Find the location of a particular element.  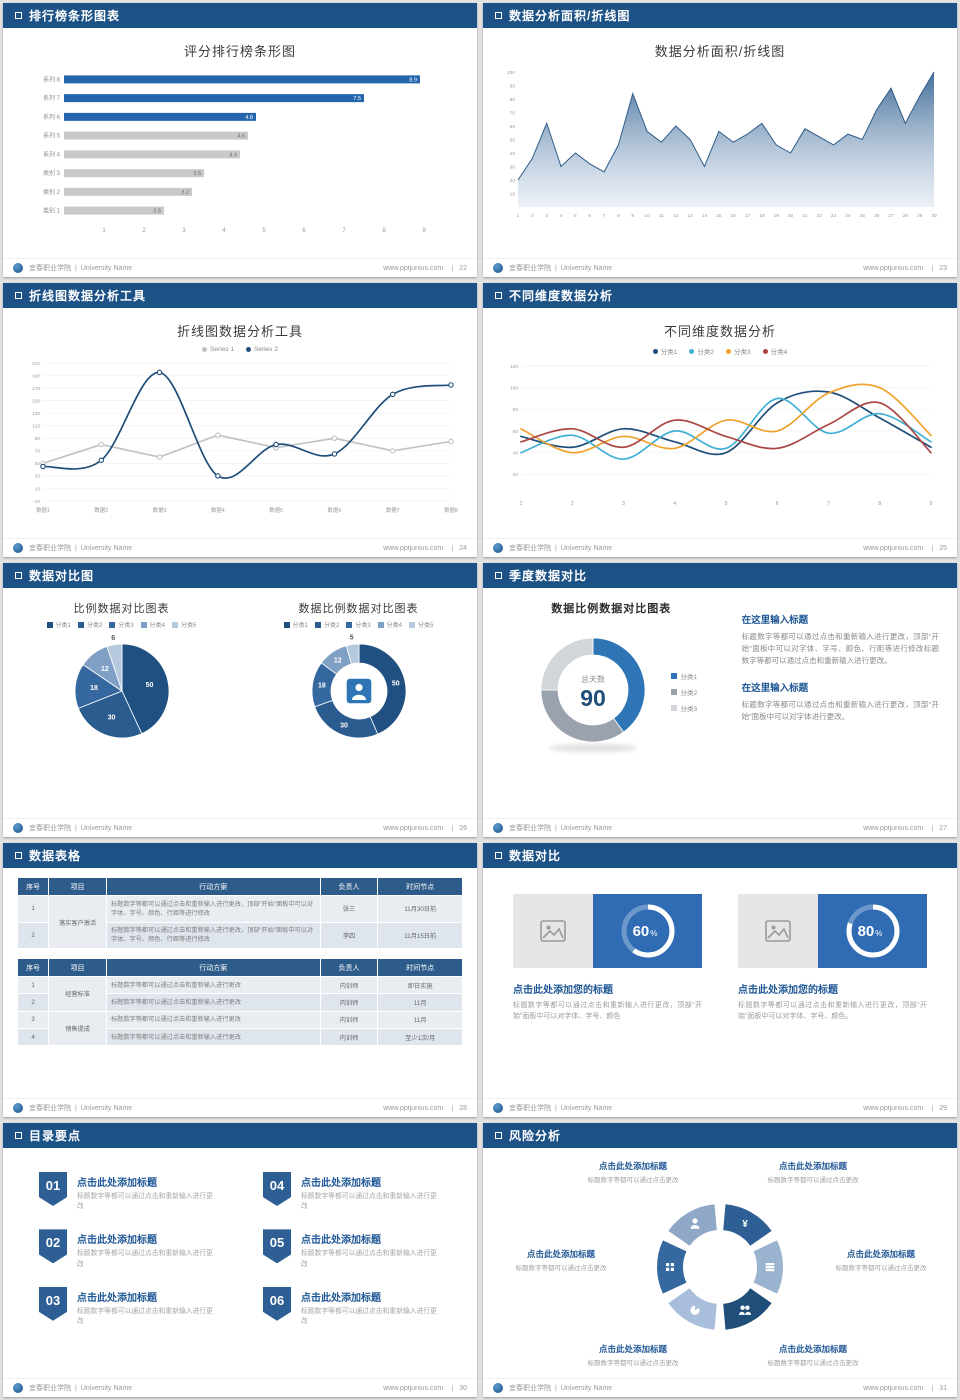

svg-text: 4.6 is located at coordinates (241, 137).